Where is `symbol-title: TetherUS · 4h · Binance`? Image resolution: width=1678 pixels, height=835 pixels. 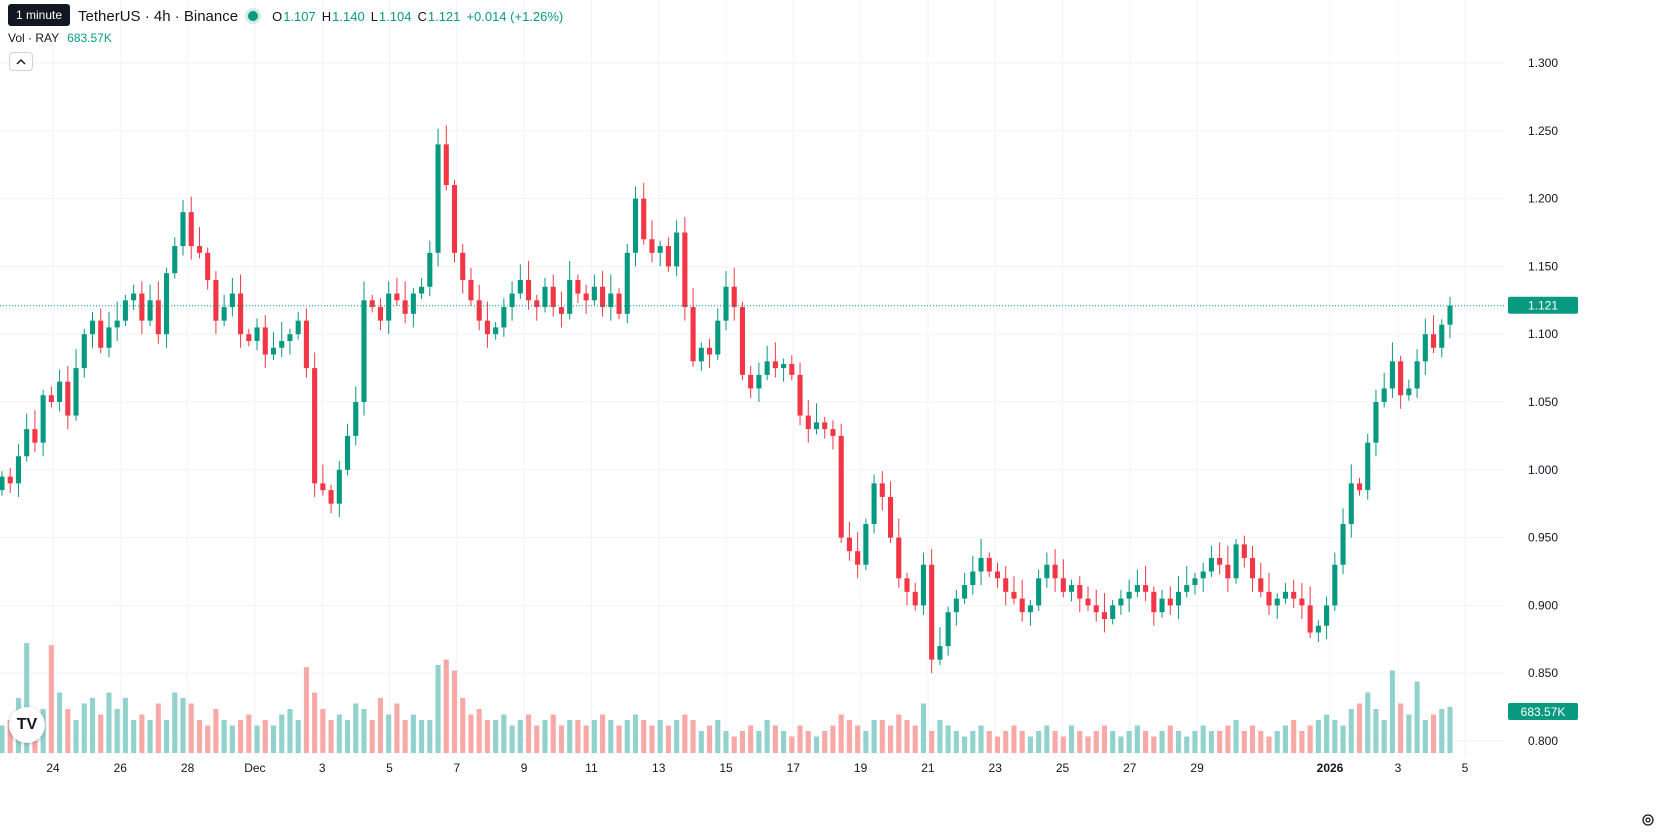
symbol-title: TetherUS · 4h · Binance is located at coordinates (158, 16).